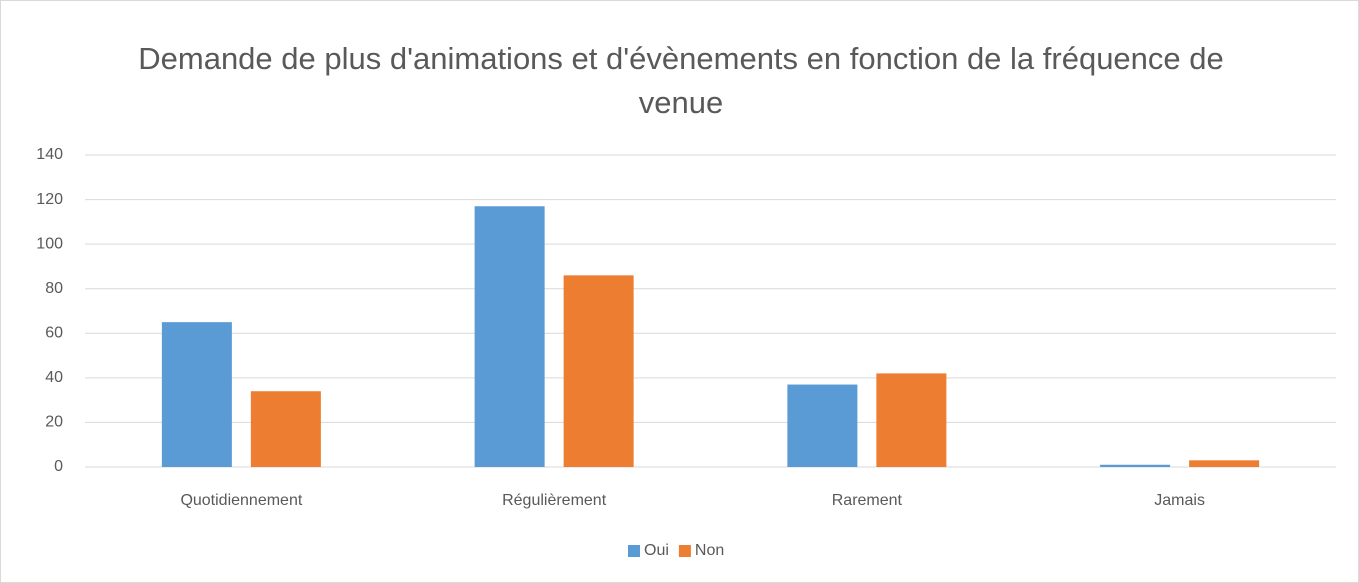 This screenshot has width=1359, height=583. I want to click on legend-label: Oui, so click(656, 550).